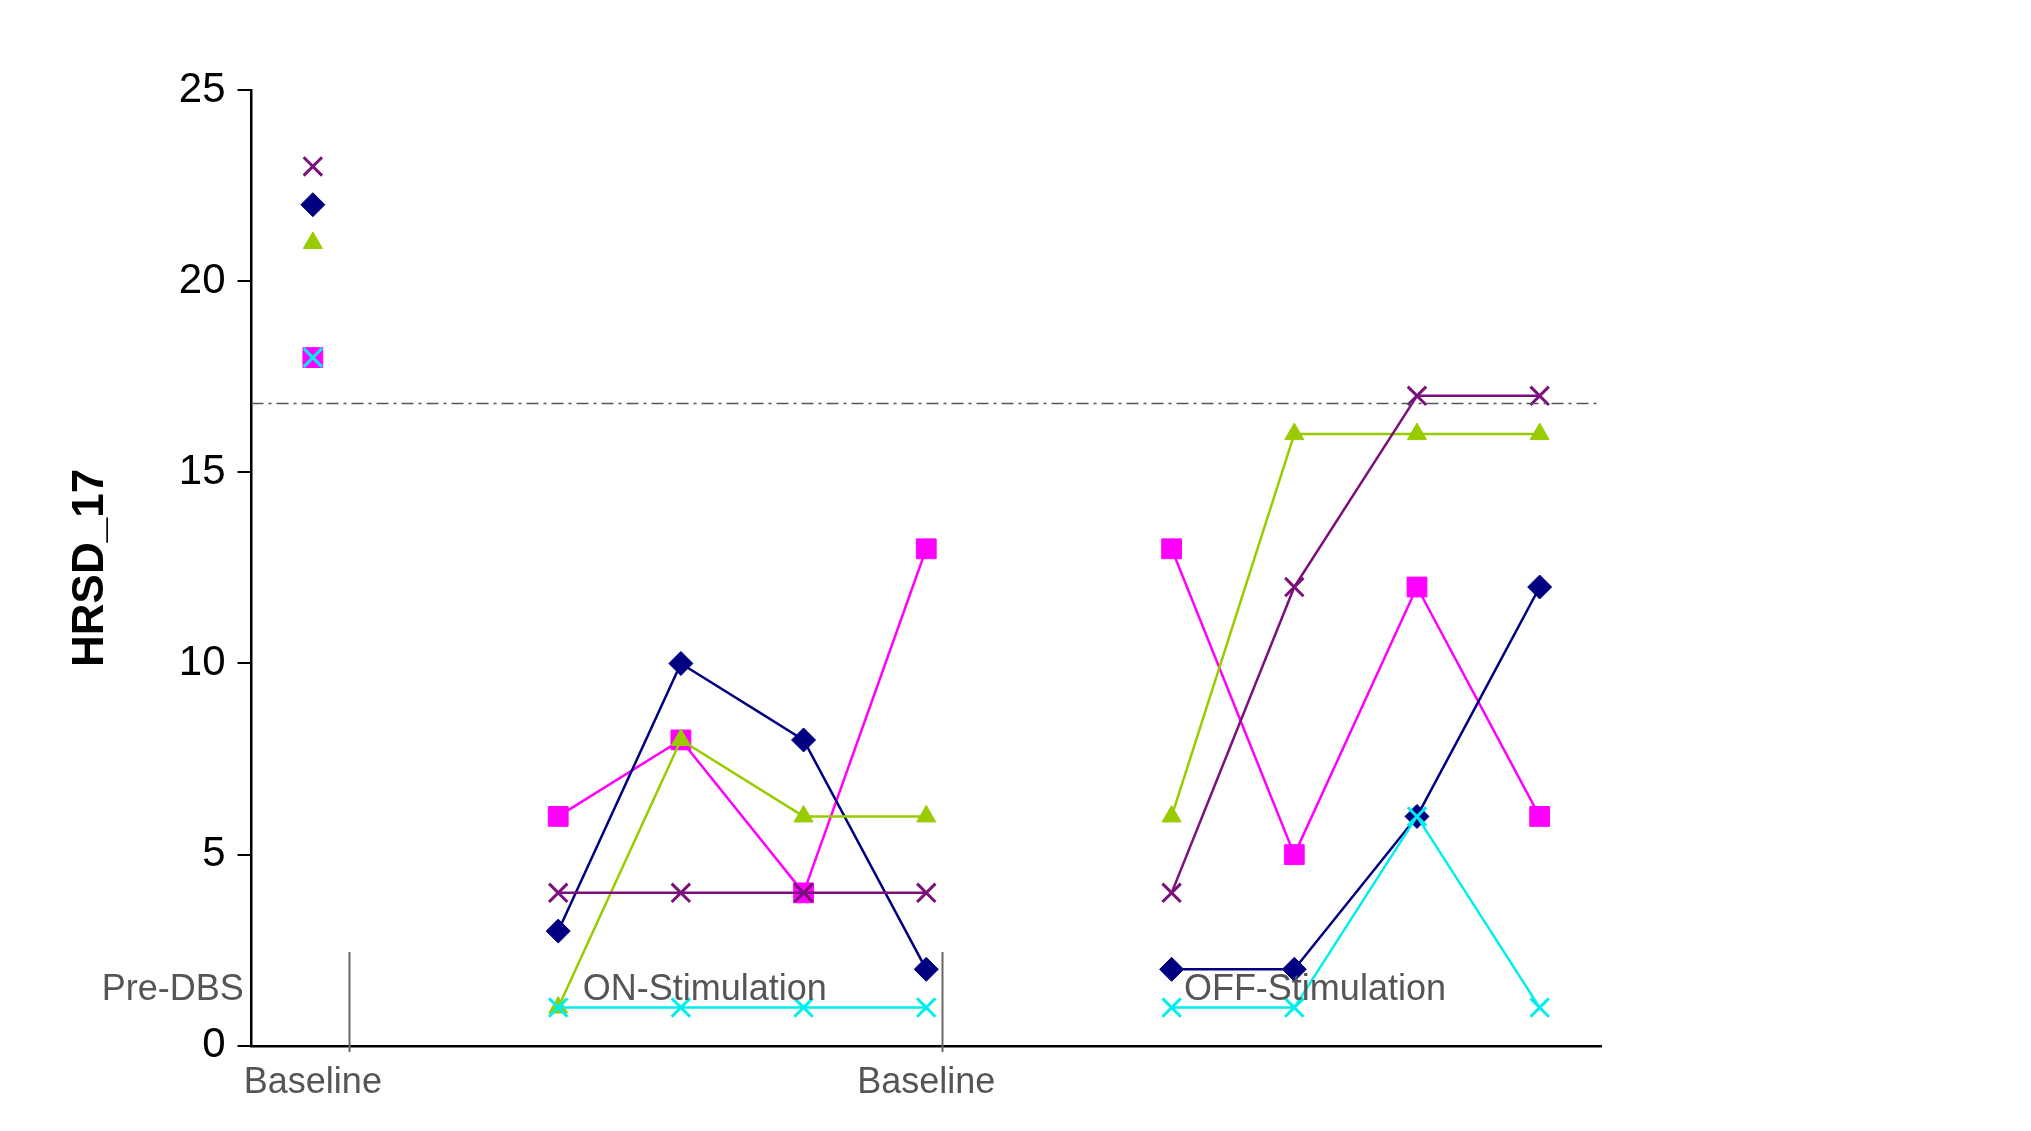 The height and width of the screenshot is (1131, 2031). I want to click on text: Pre-DBS, so click(172, 988).